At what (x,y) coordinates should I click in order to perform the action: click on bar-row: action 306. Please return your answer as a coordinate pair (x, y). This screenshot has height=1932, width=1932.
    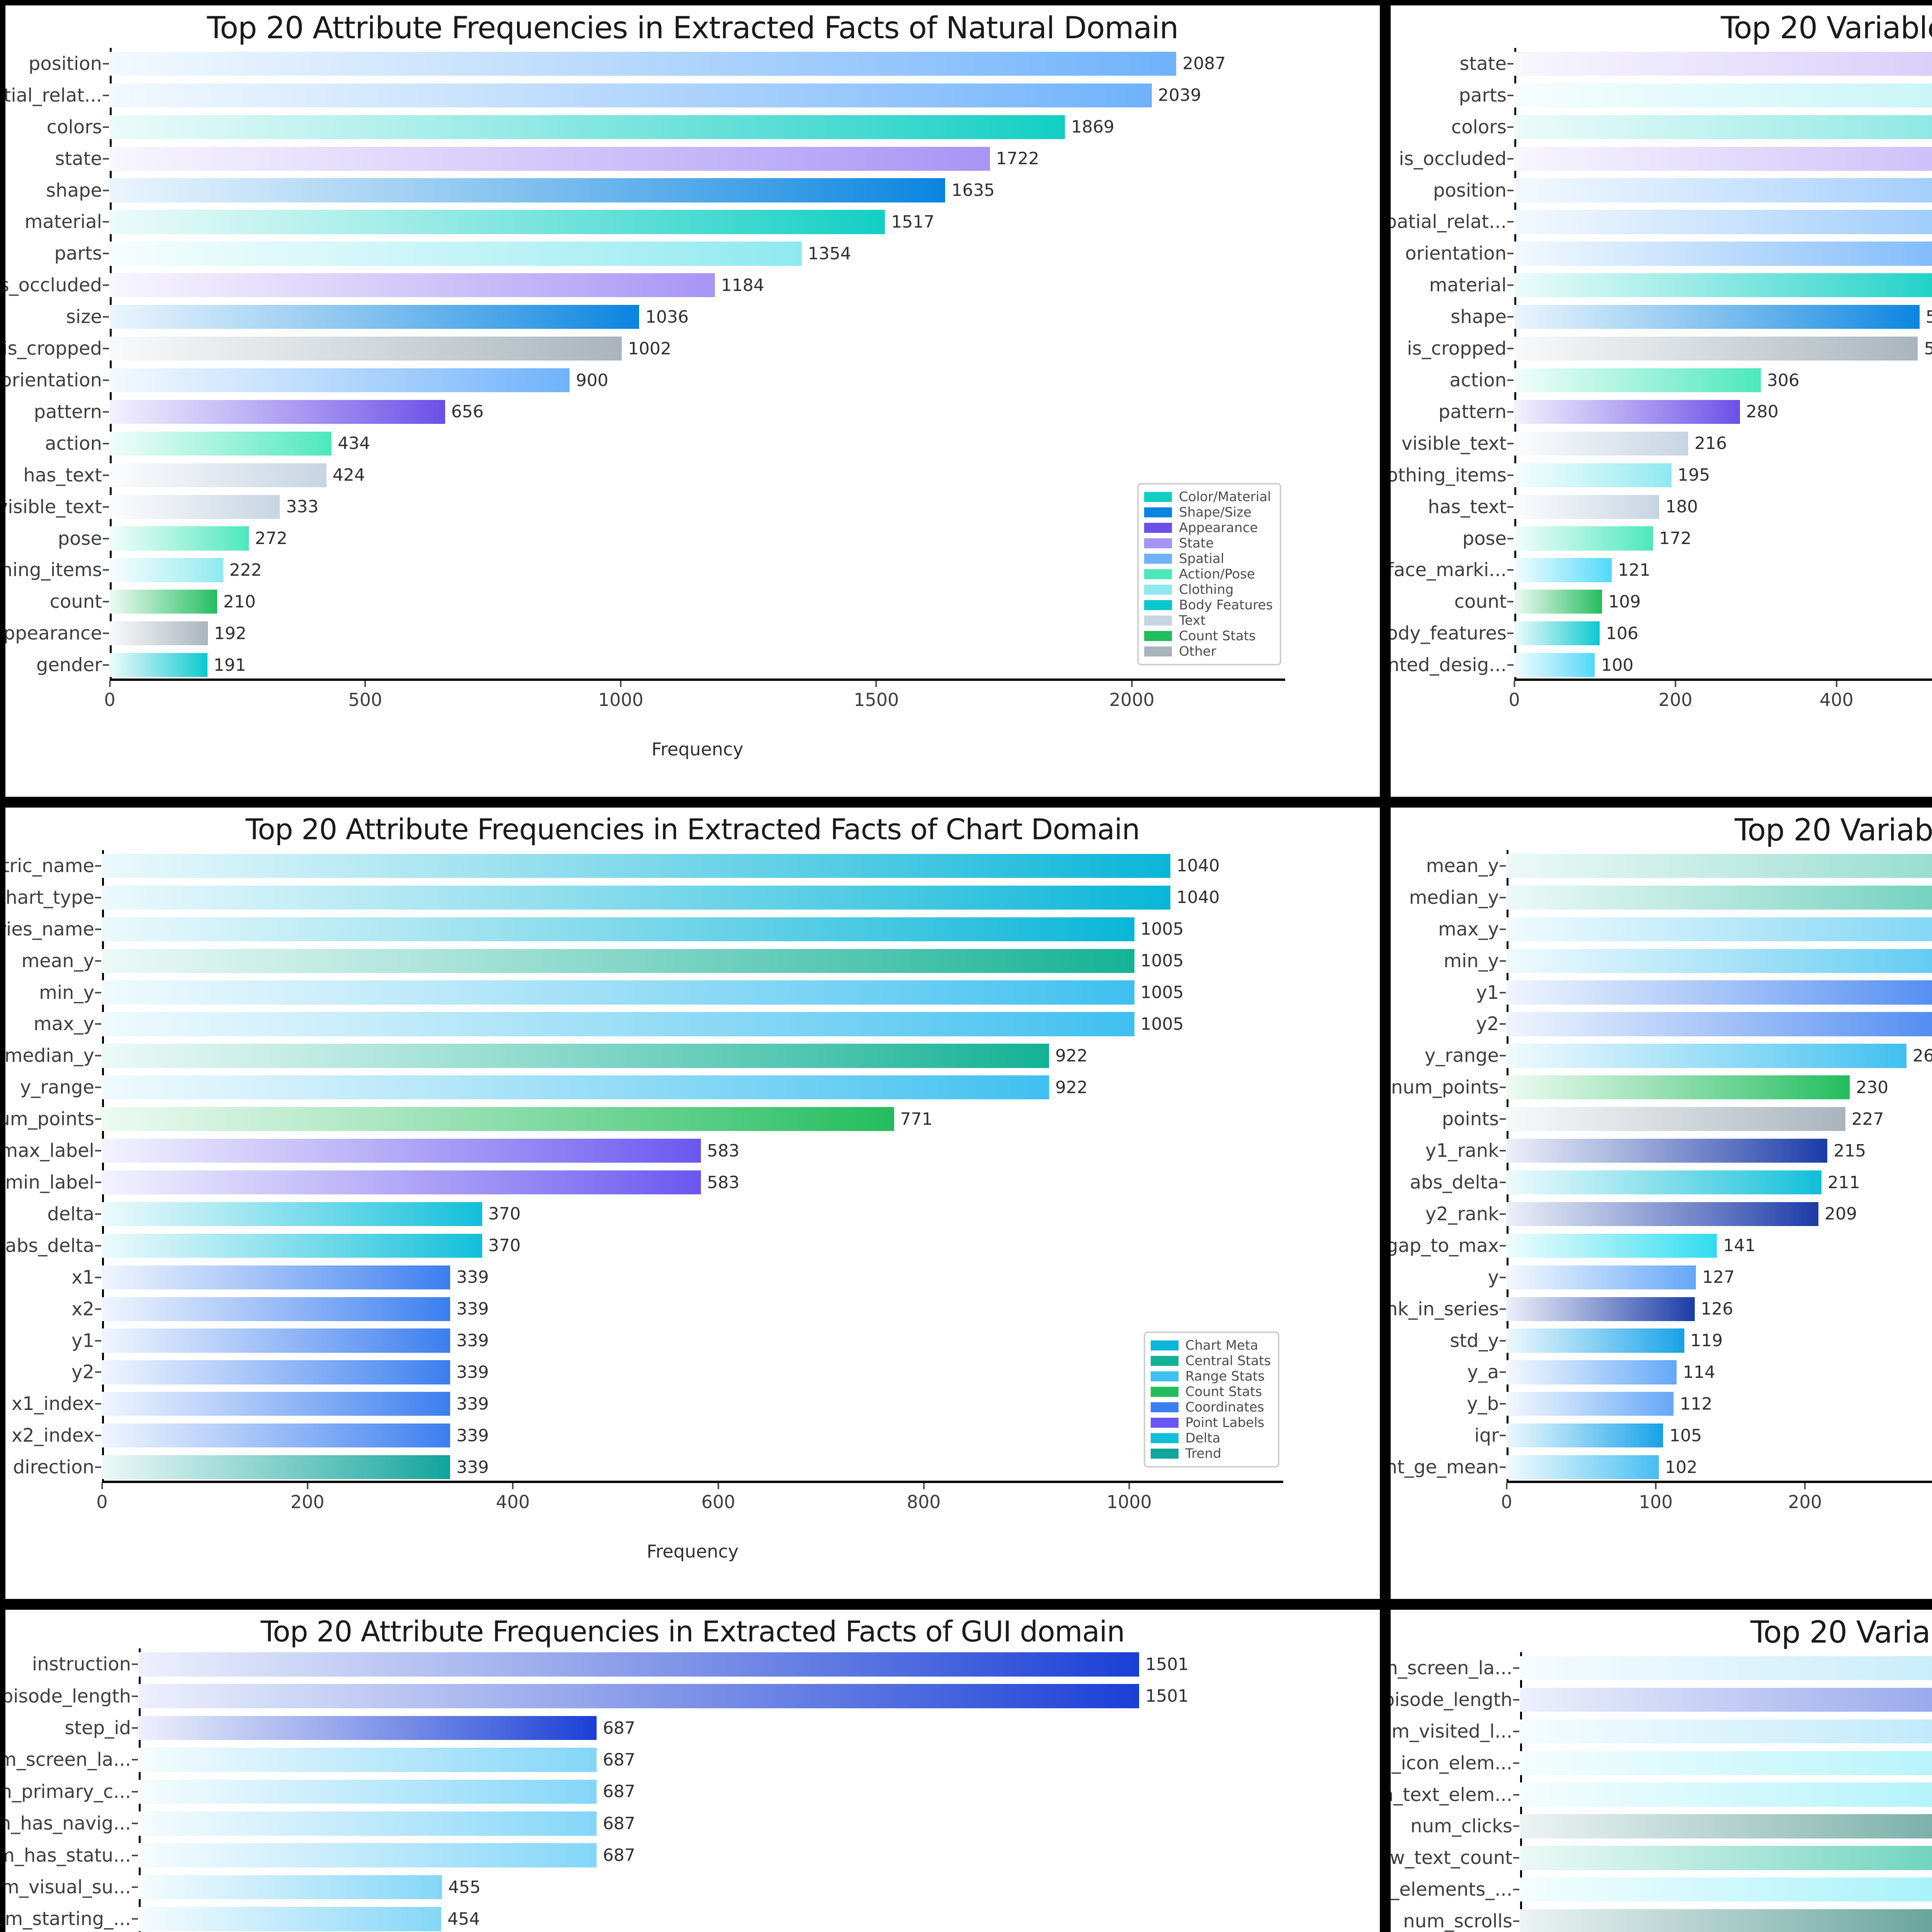
    Looking at the image, I should click on (1690, 380).